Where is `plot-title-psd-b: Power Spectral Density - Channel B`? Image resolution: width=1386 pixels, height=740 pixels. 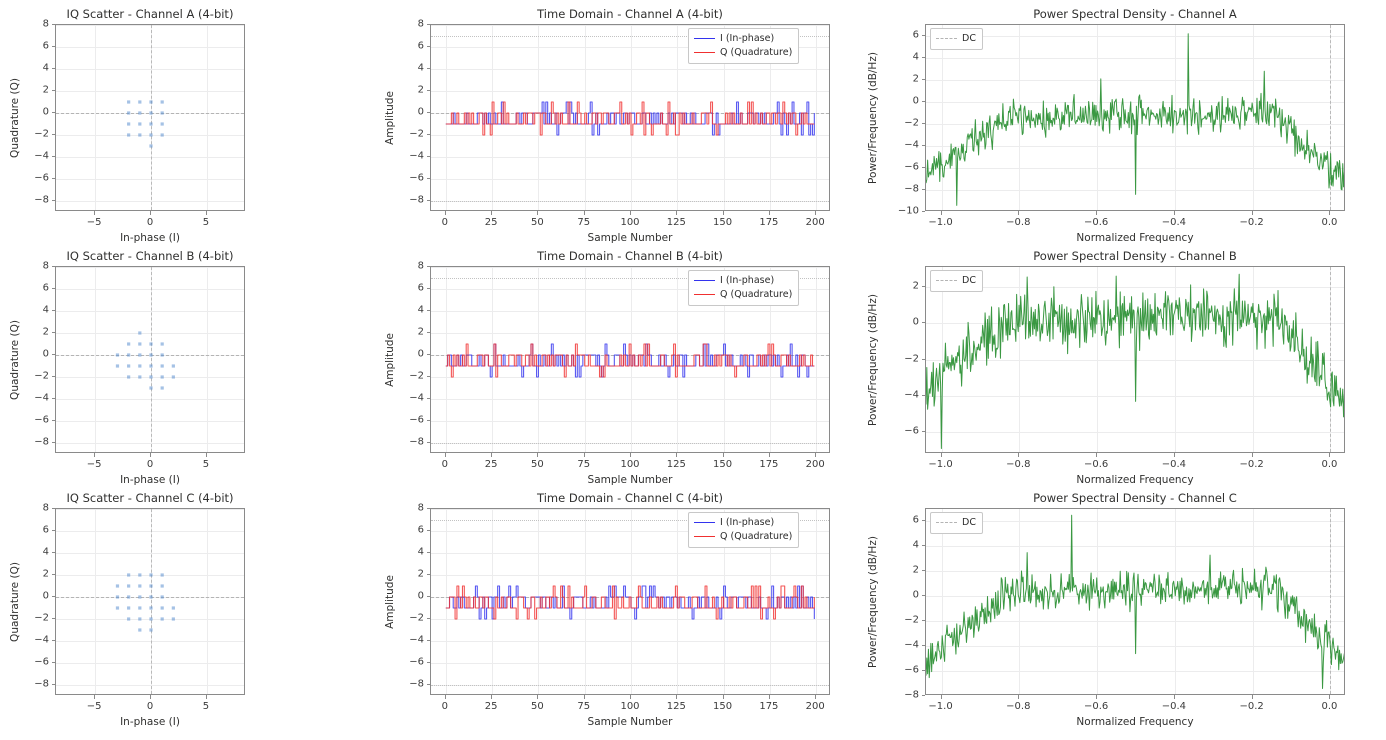
plot-title-psd-b: Power Spectral Density - Channel B is located at coordinates (1135, 256).